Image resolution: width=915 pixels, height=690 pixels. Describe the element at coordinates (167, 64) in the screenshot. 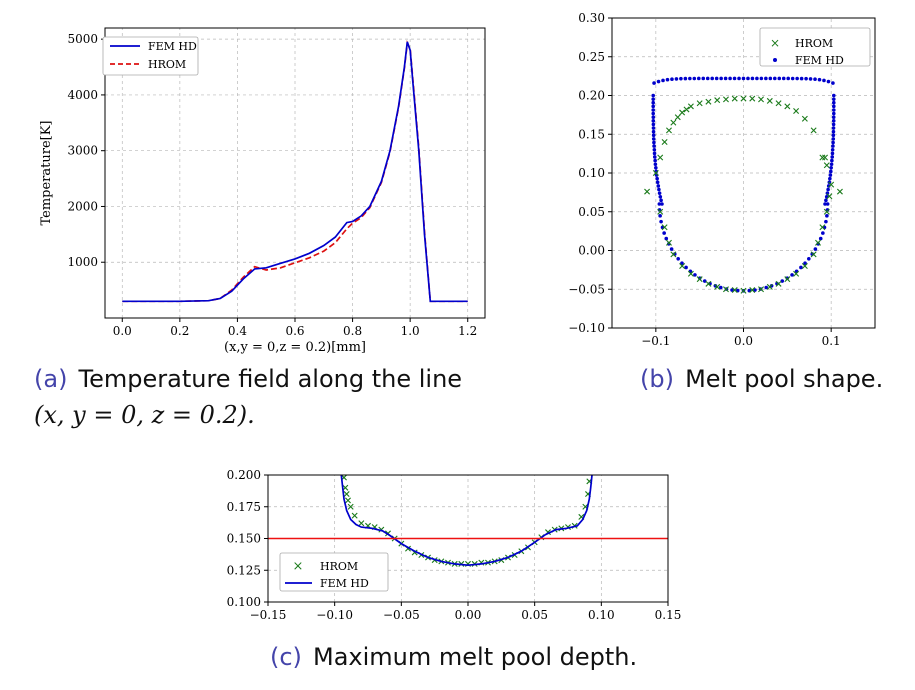

I see `a-legend-hrom-label: HROM` at that location.